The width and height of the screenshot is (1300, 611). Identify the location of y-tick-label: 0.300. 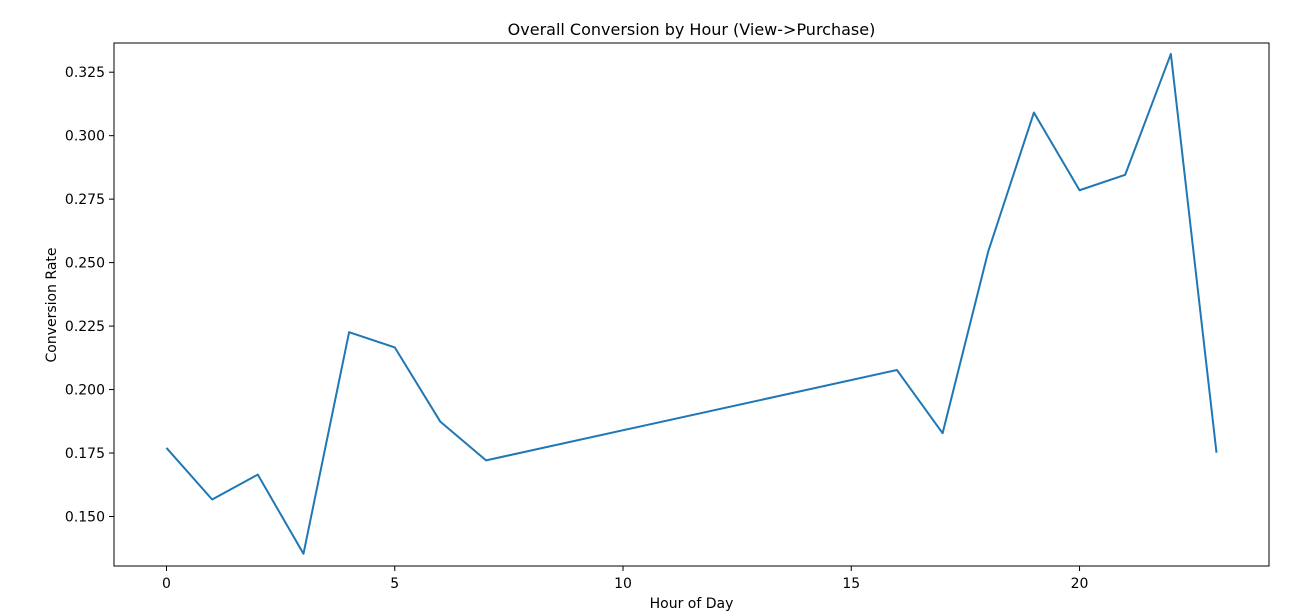
(85, 137).